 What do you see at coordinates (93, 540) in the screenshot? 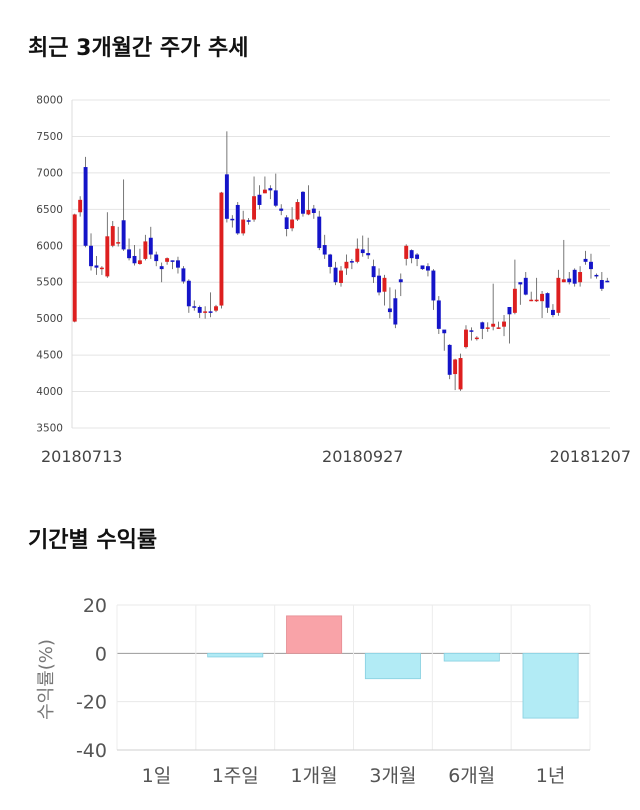
I see `returns-title: 기간별 수익률` at bounding box center [93, 540].